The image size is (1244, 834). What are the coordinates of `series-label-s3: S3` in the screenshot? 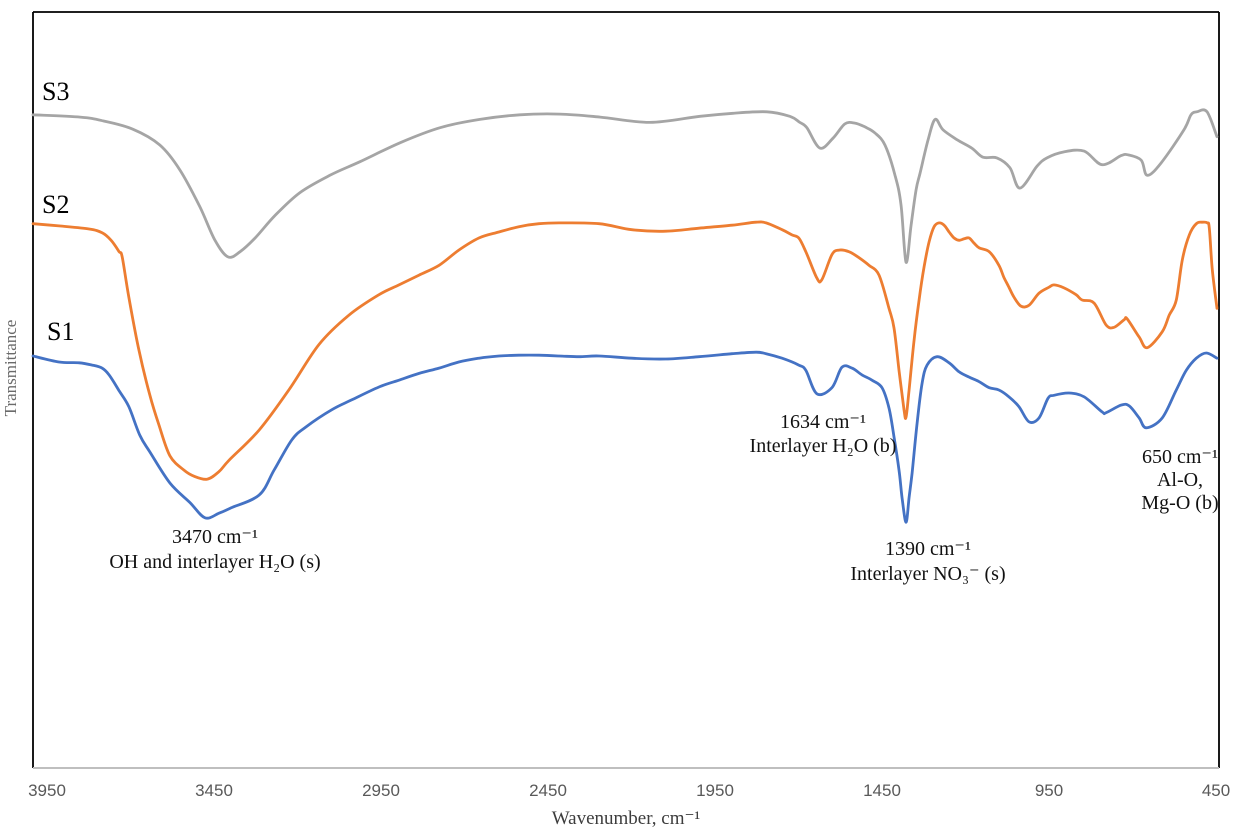 It's located at (55, 91).